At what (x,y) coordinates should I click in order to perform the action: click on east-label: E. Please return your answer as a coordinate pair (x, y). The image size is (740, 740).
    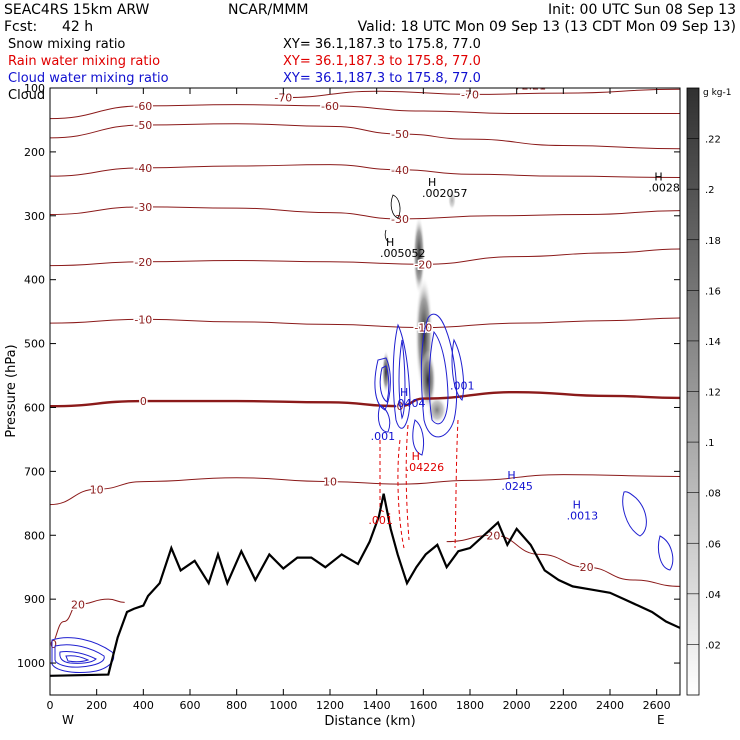
    Looking at the image, I should click on (661, 720).